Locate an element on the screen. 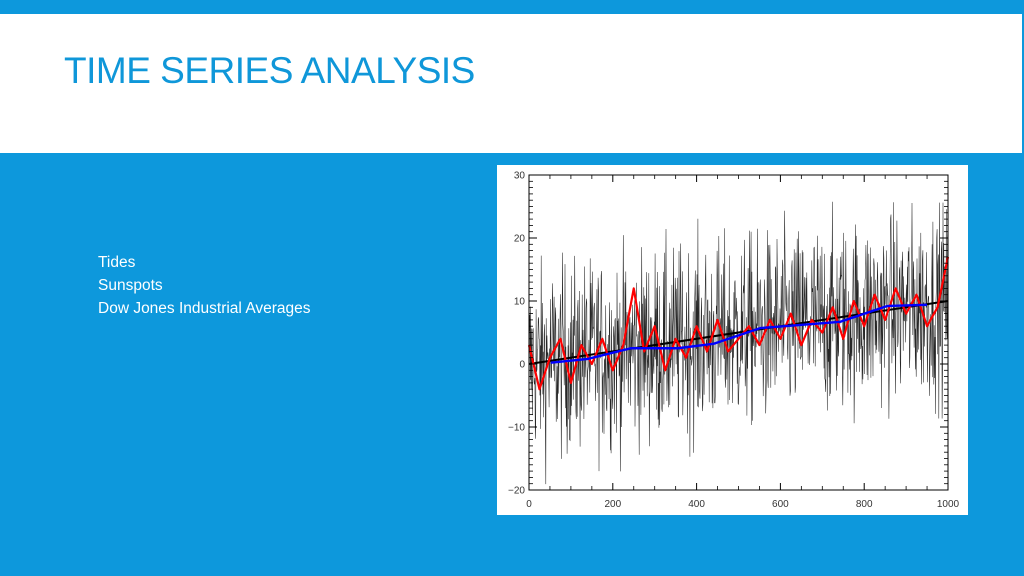  top-accent-band is located at coordinates (512, 7).